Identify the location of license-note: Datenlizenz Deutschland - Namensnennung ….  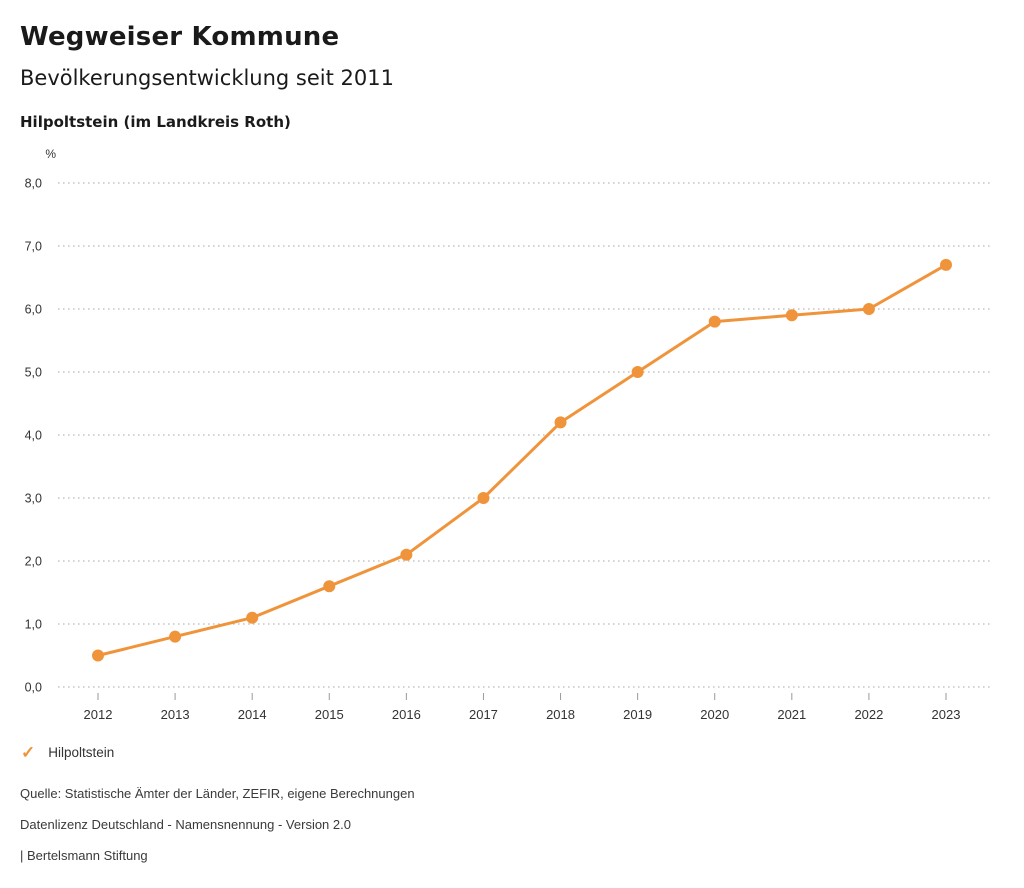
(185, 824).